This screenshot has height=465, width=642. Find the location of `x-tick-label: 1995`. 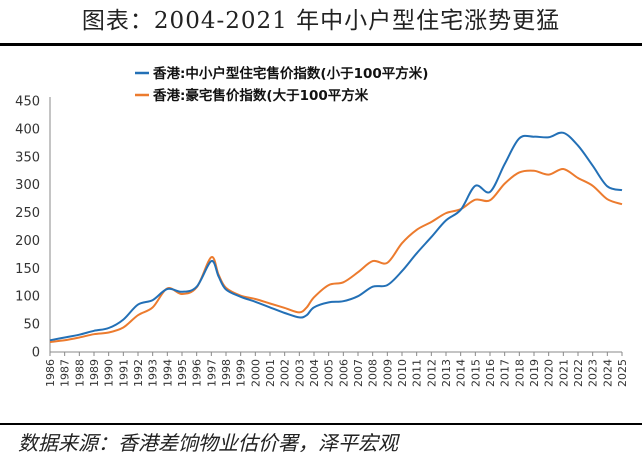

x-tick-label: 1995 is located at coordinates (182, 373).